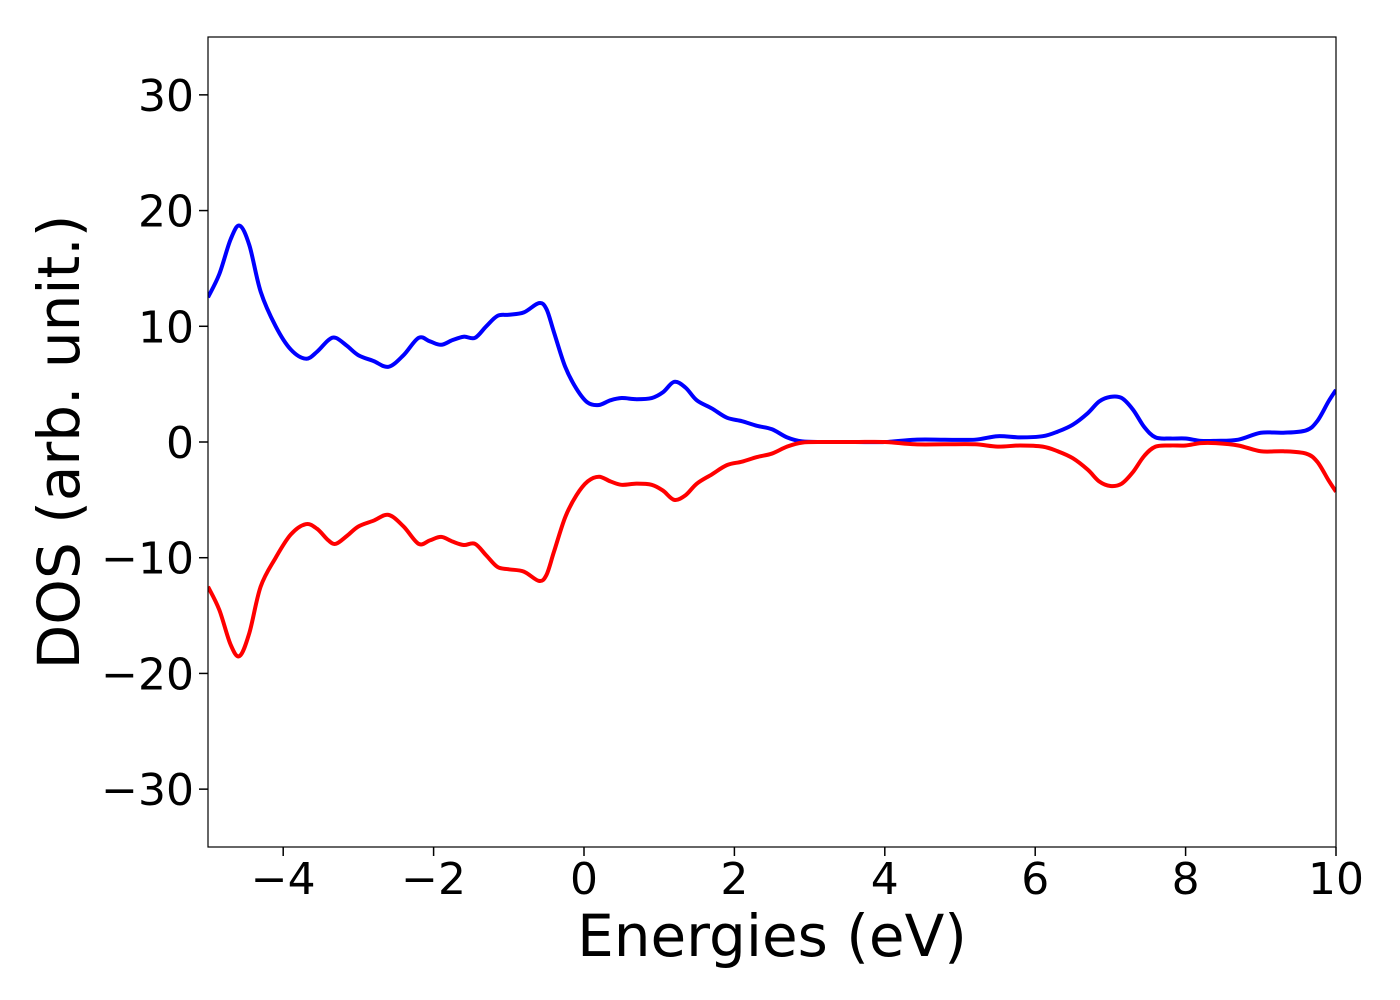 This screenshot has height=1000, width=1400. What do you see at coordinates (1035, 879) in the screenshot?
I see `x-tick-label: 6` at bounding box center [1035, 879].